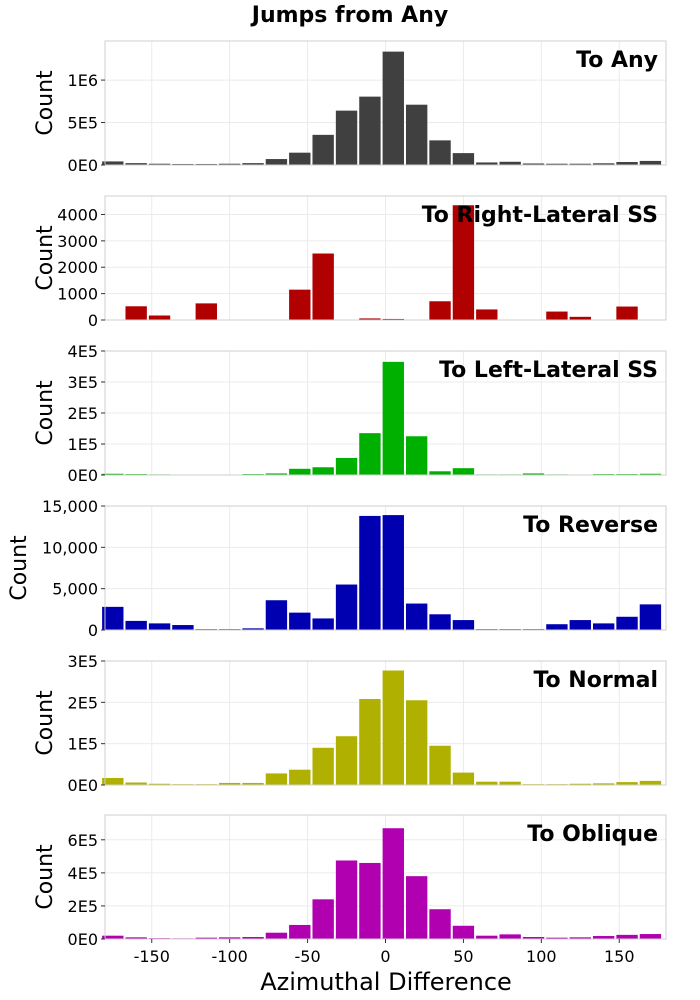 This screenshot has height=1000, width=700. Describe the element at coordinates (595, 680) in the screenshot. I see `panel-title: To Normal` at that location.